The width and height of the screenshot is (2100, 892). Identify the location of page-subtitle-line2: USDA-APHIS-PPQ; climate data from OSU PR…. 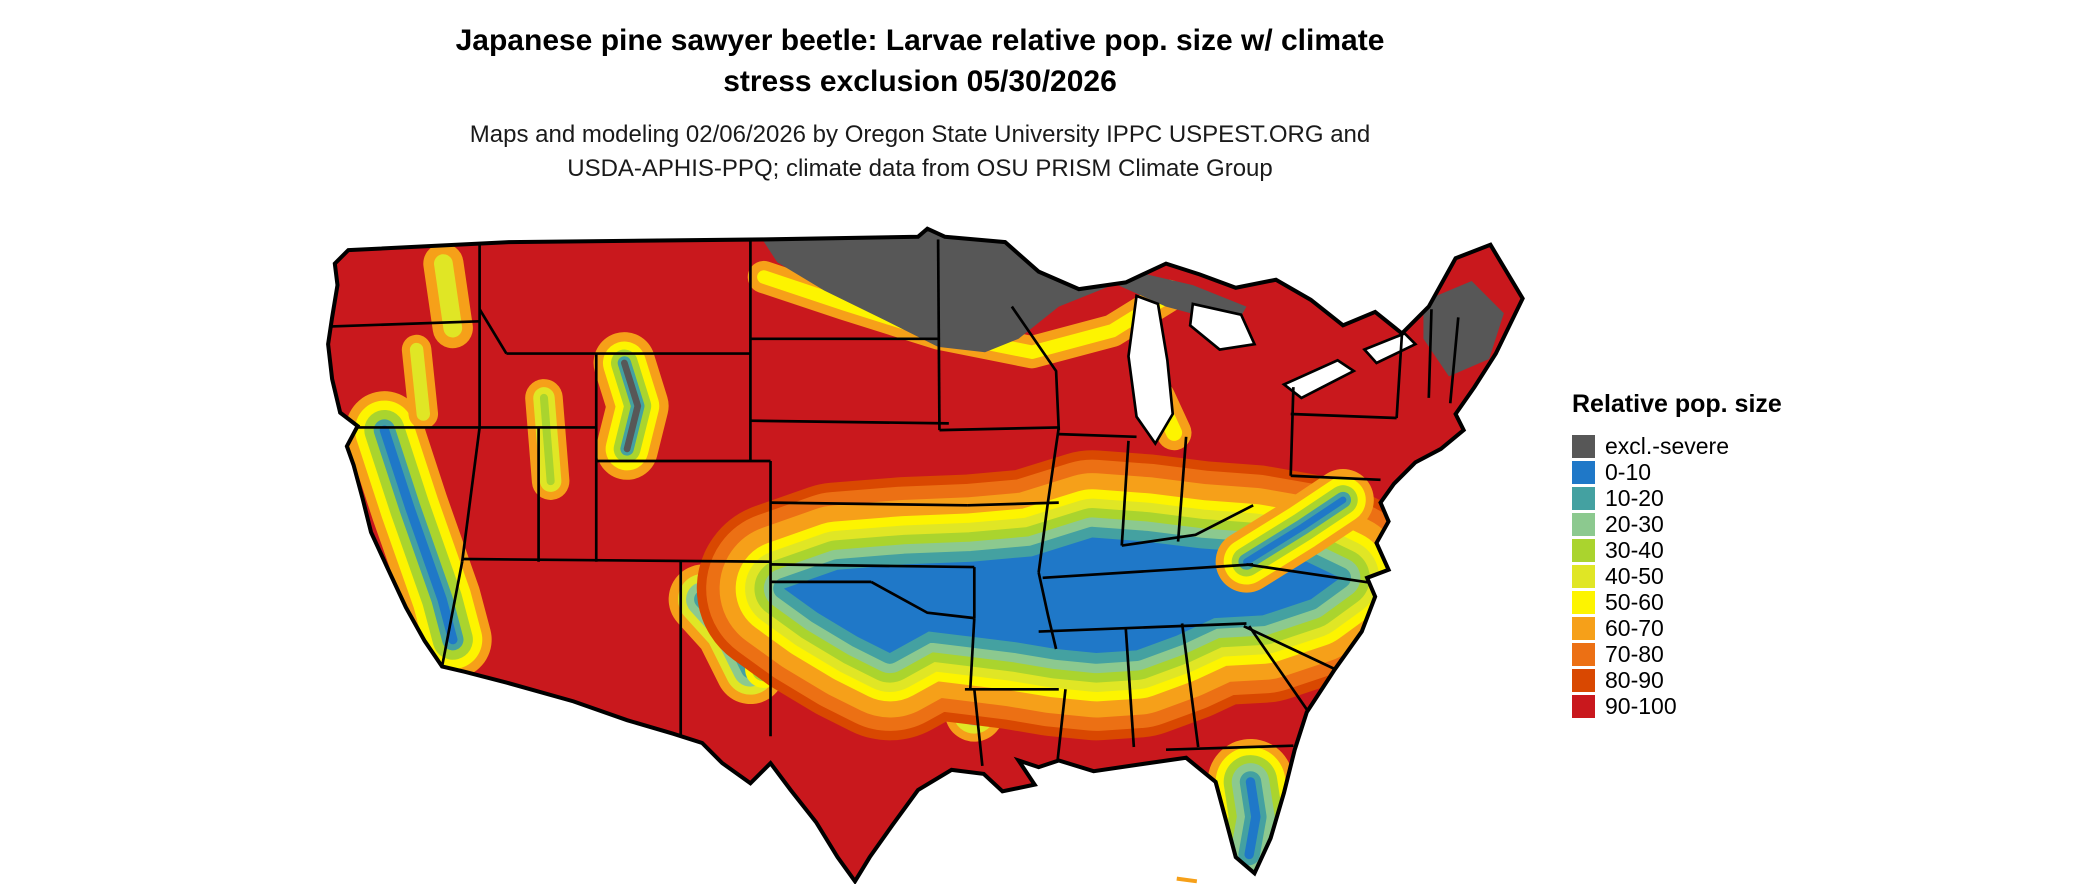
(920, 168).